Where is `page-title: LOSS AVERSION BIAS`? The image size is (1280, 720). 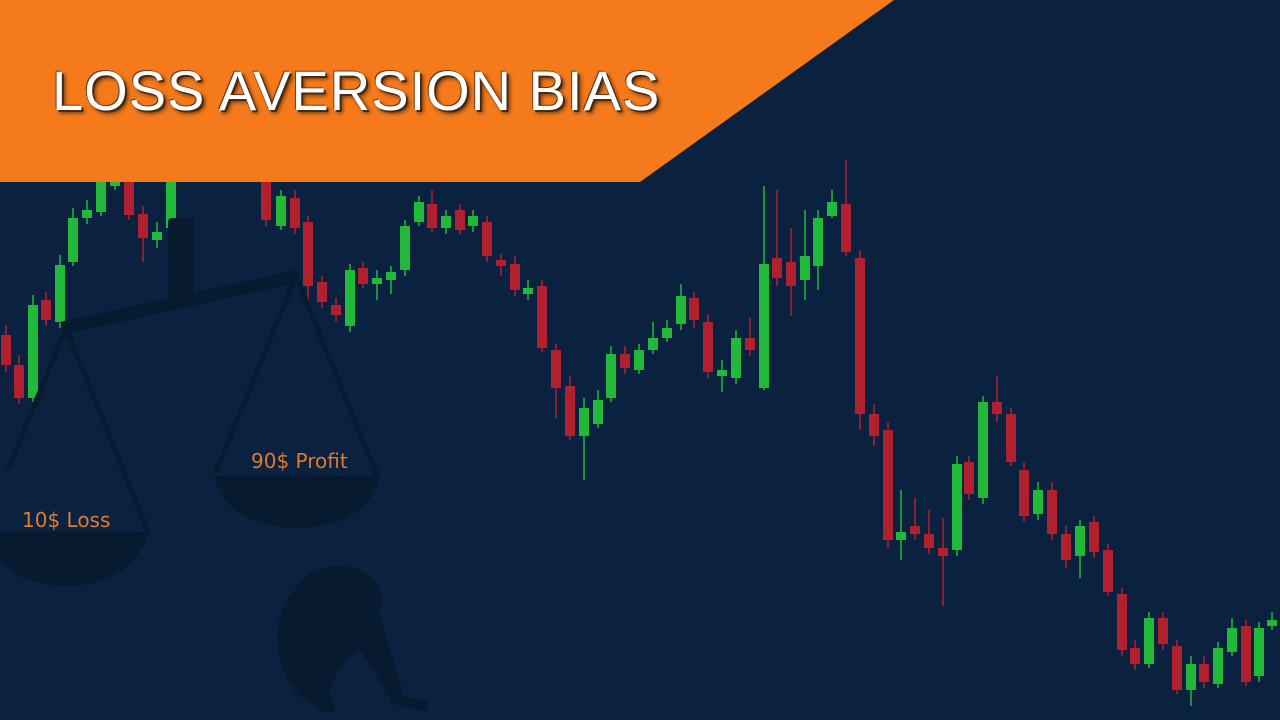 page-title: LOSS AVERSION BIAS is located at coordinates (356, 90).